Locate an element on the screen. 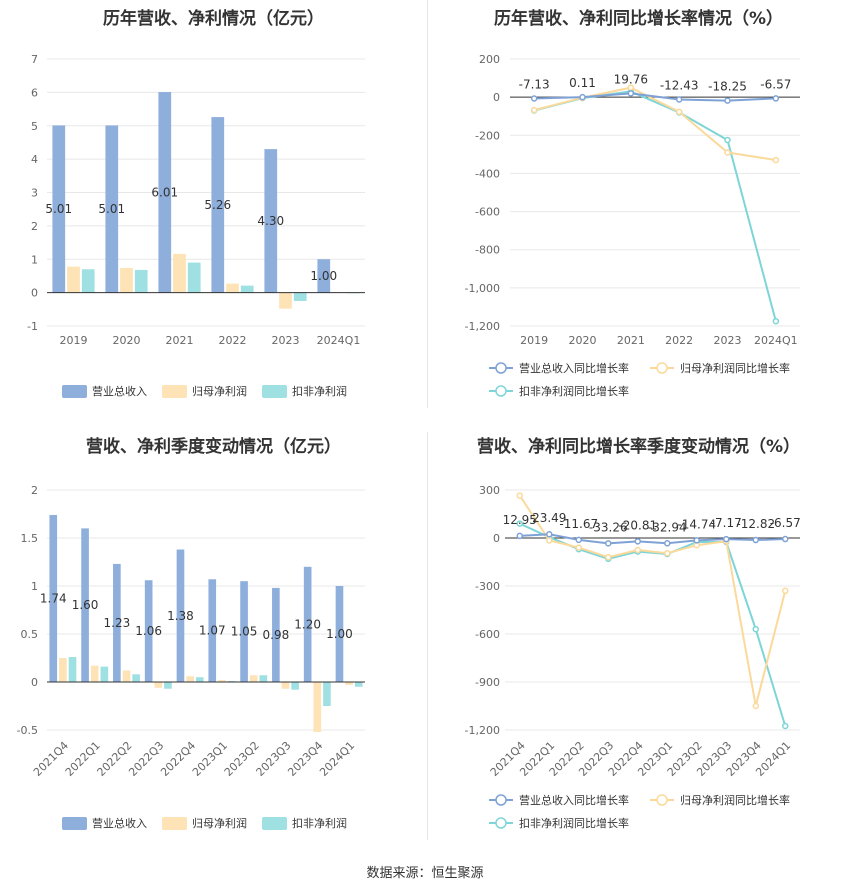 The width and height of the screenshot is (850, 891). data-label: 0.11 is located at coordinates (582, 83).